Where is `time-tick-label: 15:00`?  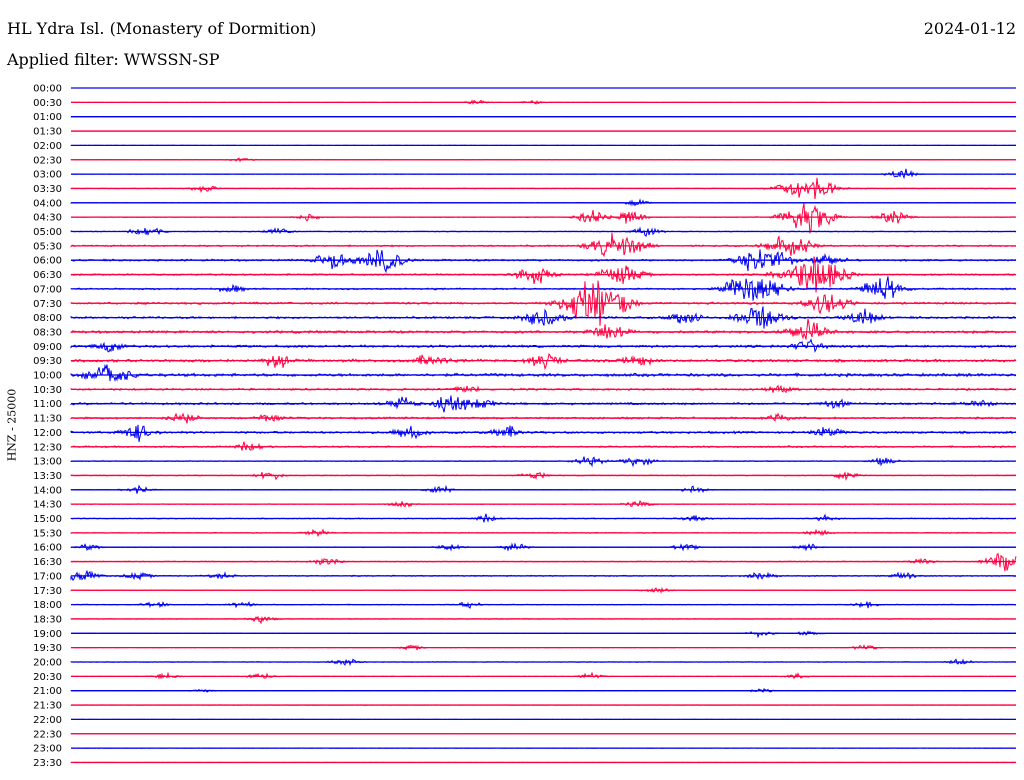
time-tick-label: 15:00 is located at coordinates (47, 519).